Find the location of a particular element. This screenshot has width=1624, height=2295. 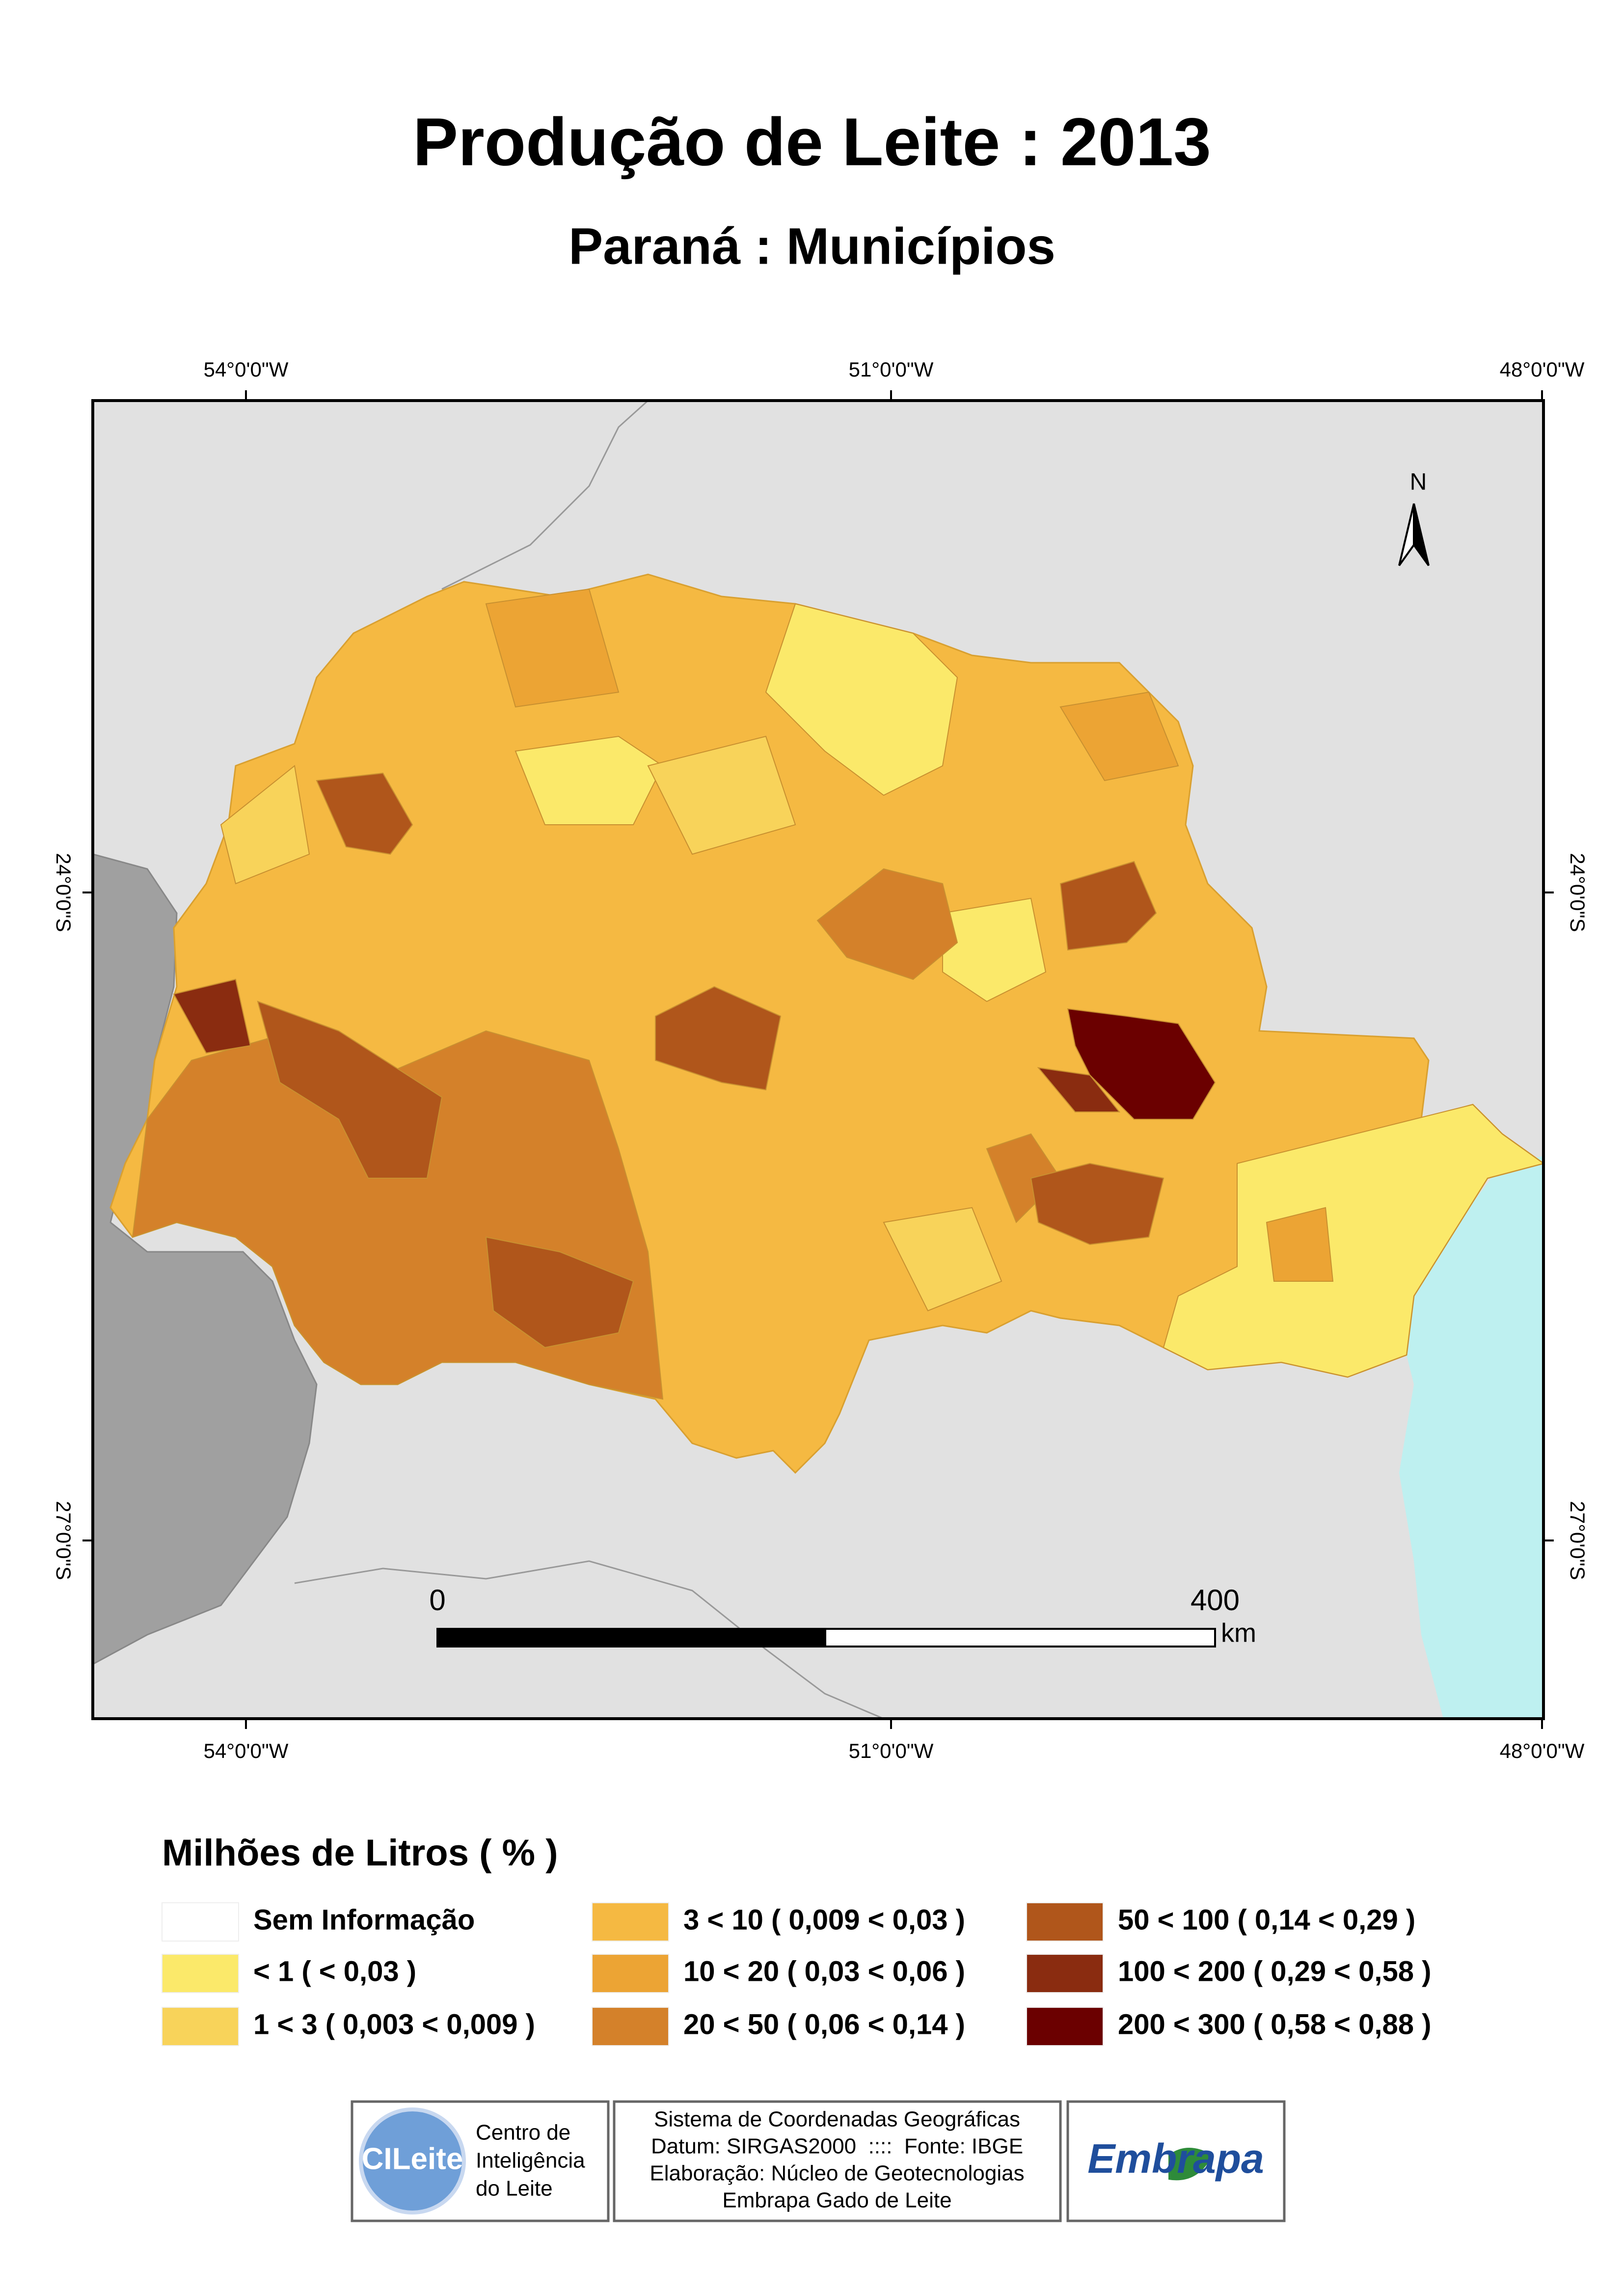

legend-label: 100 < 200 ( 0,29 < 0,58 ) is located at coordinates (1274, 1971).